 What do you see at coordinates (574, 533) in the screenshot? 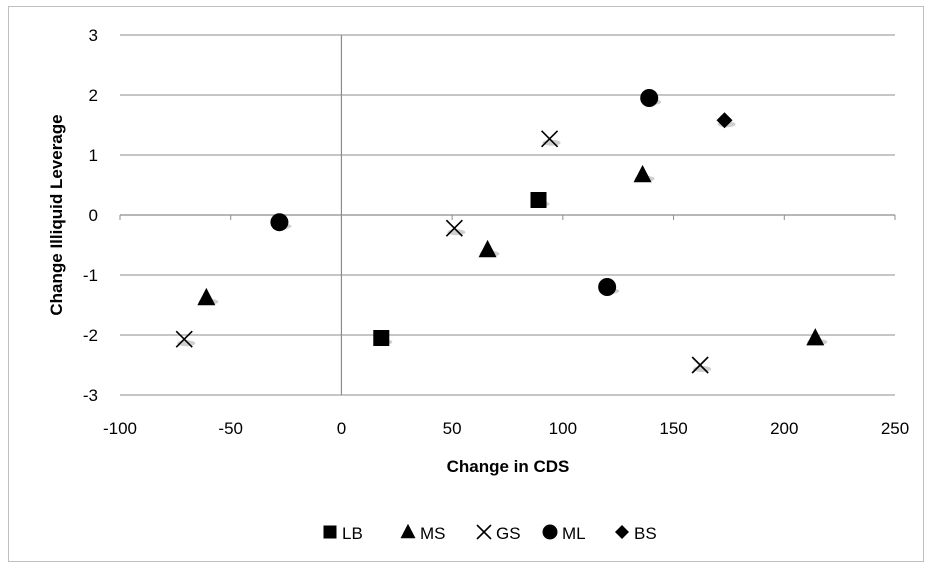
I see `legend-label: ML` at bounding box center [574, 533].